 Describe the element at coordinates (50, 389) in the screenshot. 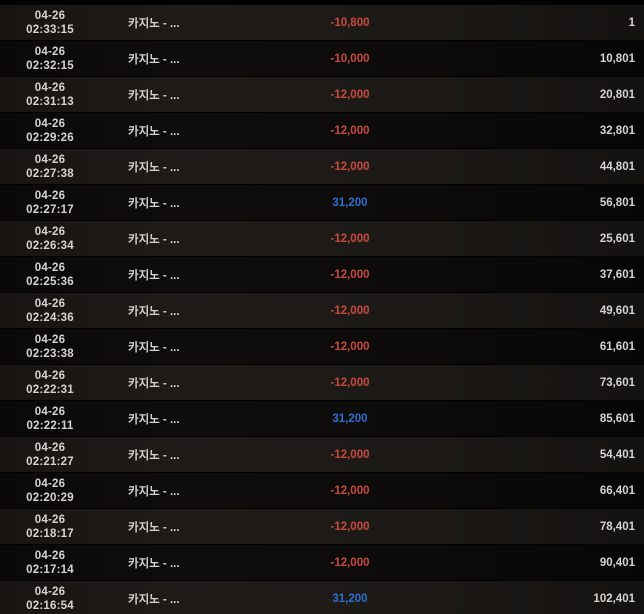

I see `transaction-time: 02:22:31` at that location.